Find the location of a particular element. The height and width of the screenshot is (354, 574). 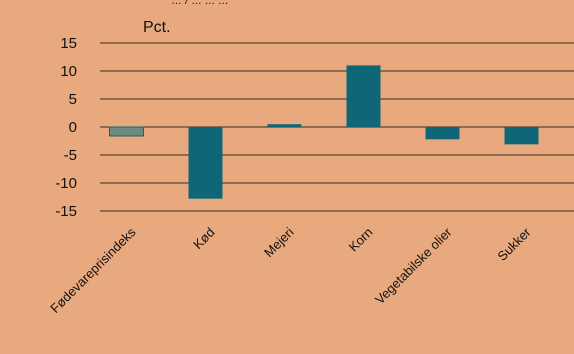

y-tick-labels: 15 10 5 0 -5 -10 -15 is located at coordinates (66, 127).